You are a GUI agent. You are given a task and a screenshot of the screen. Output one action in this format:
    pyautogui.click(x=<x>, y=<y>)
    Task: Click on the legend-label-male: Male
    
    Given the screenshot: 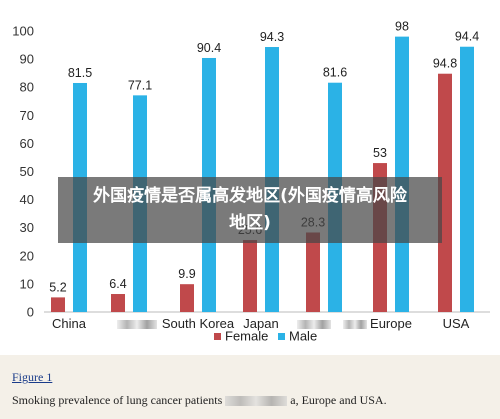 What is the action you would take?
    pyautogui.click(x=303, y=336)
    